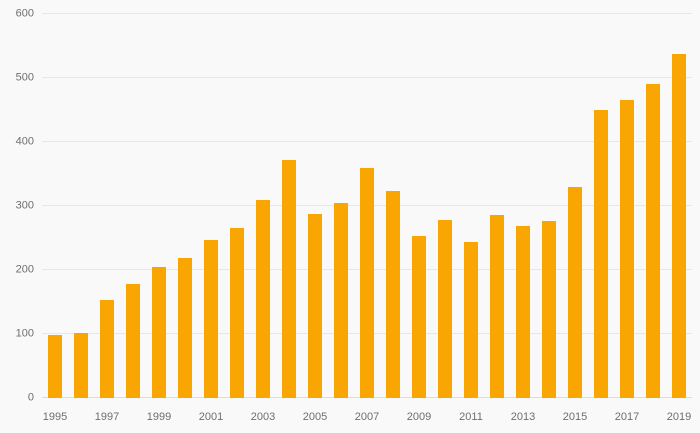  What do you see at coordinates (133, 206) in the screenshot?
I see `bar-slot-1998` at bounding box center [133, 206].